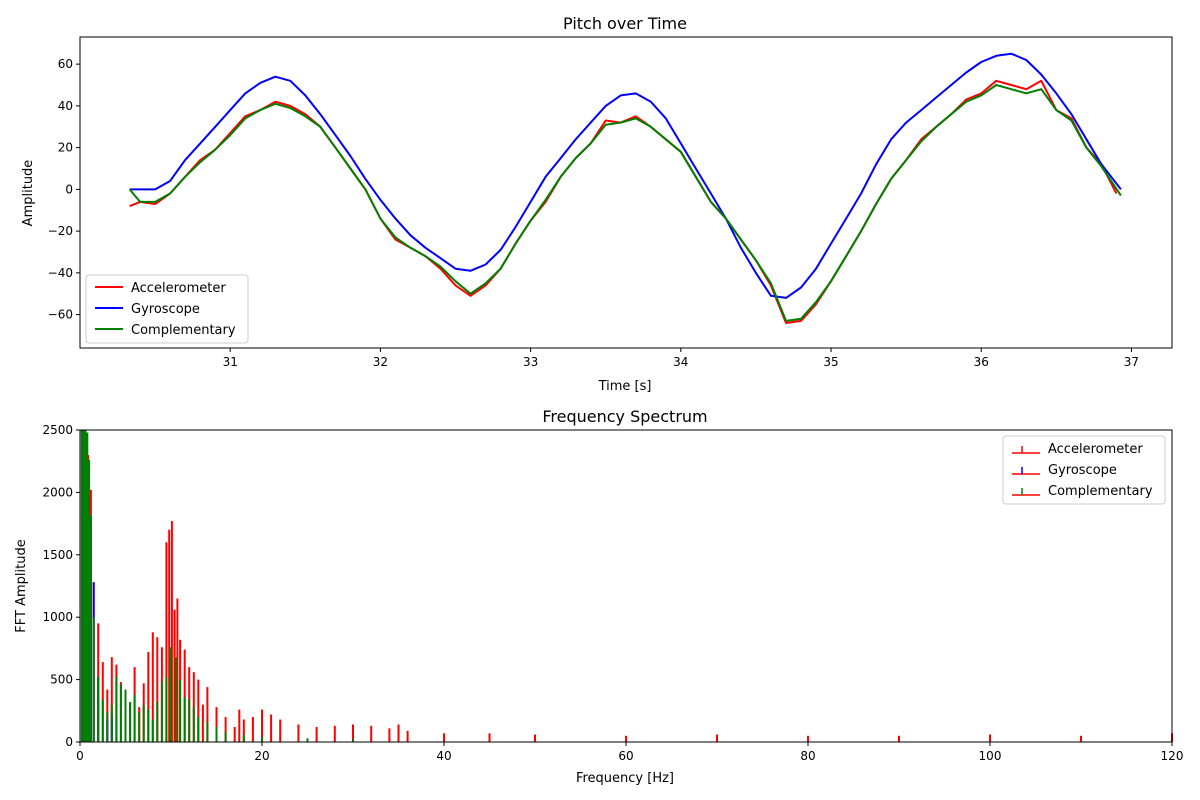 This screenshot has height=800, width=1200. Describe the element at coordinates (443, 756) in the screenshot. I see `spectrum-x-tick-label-40: 40` at that location.